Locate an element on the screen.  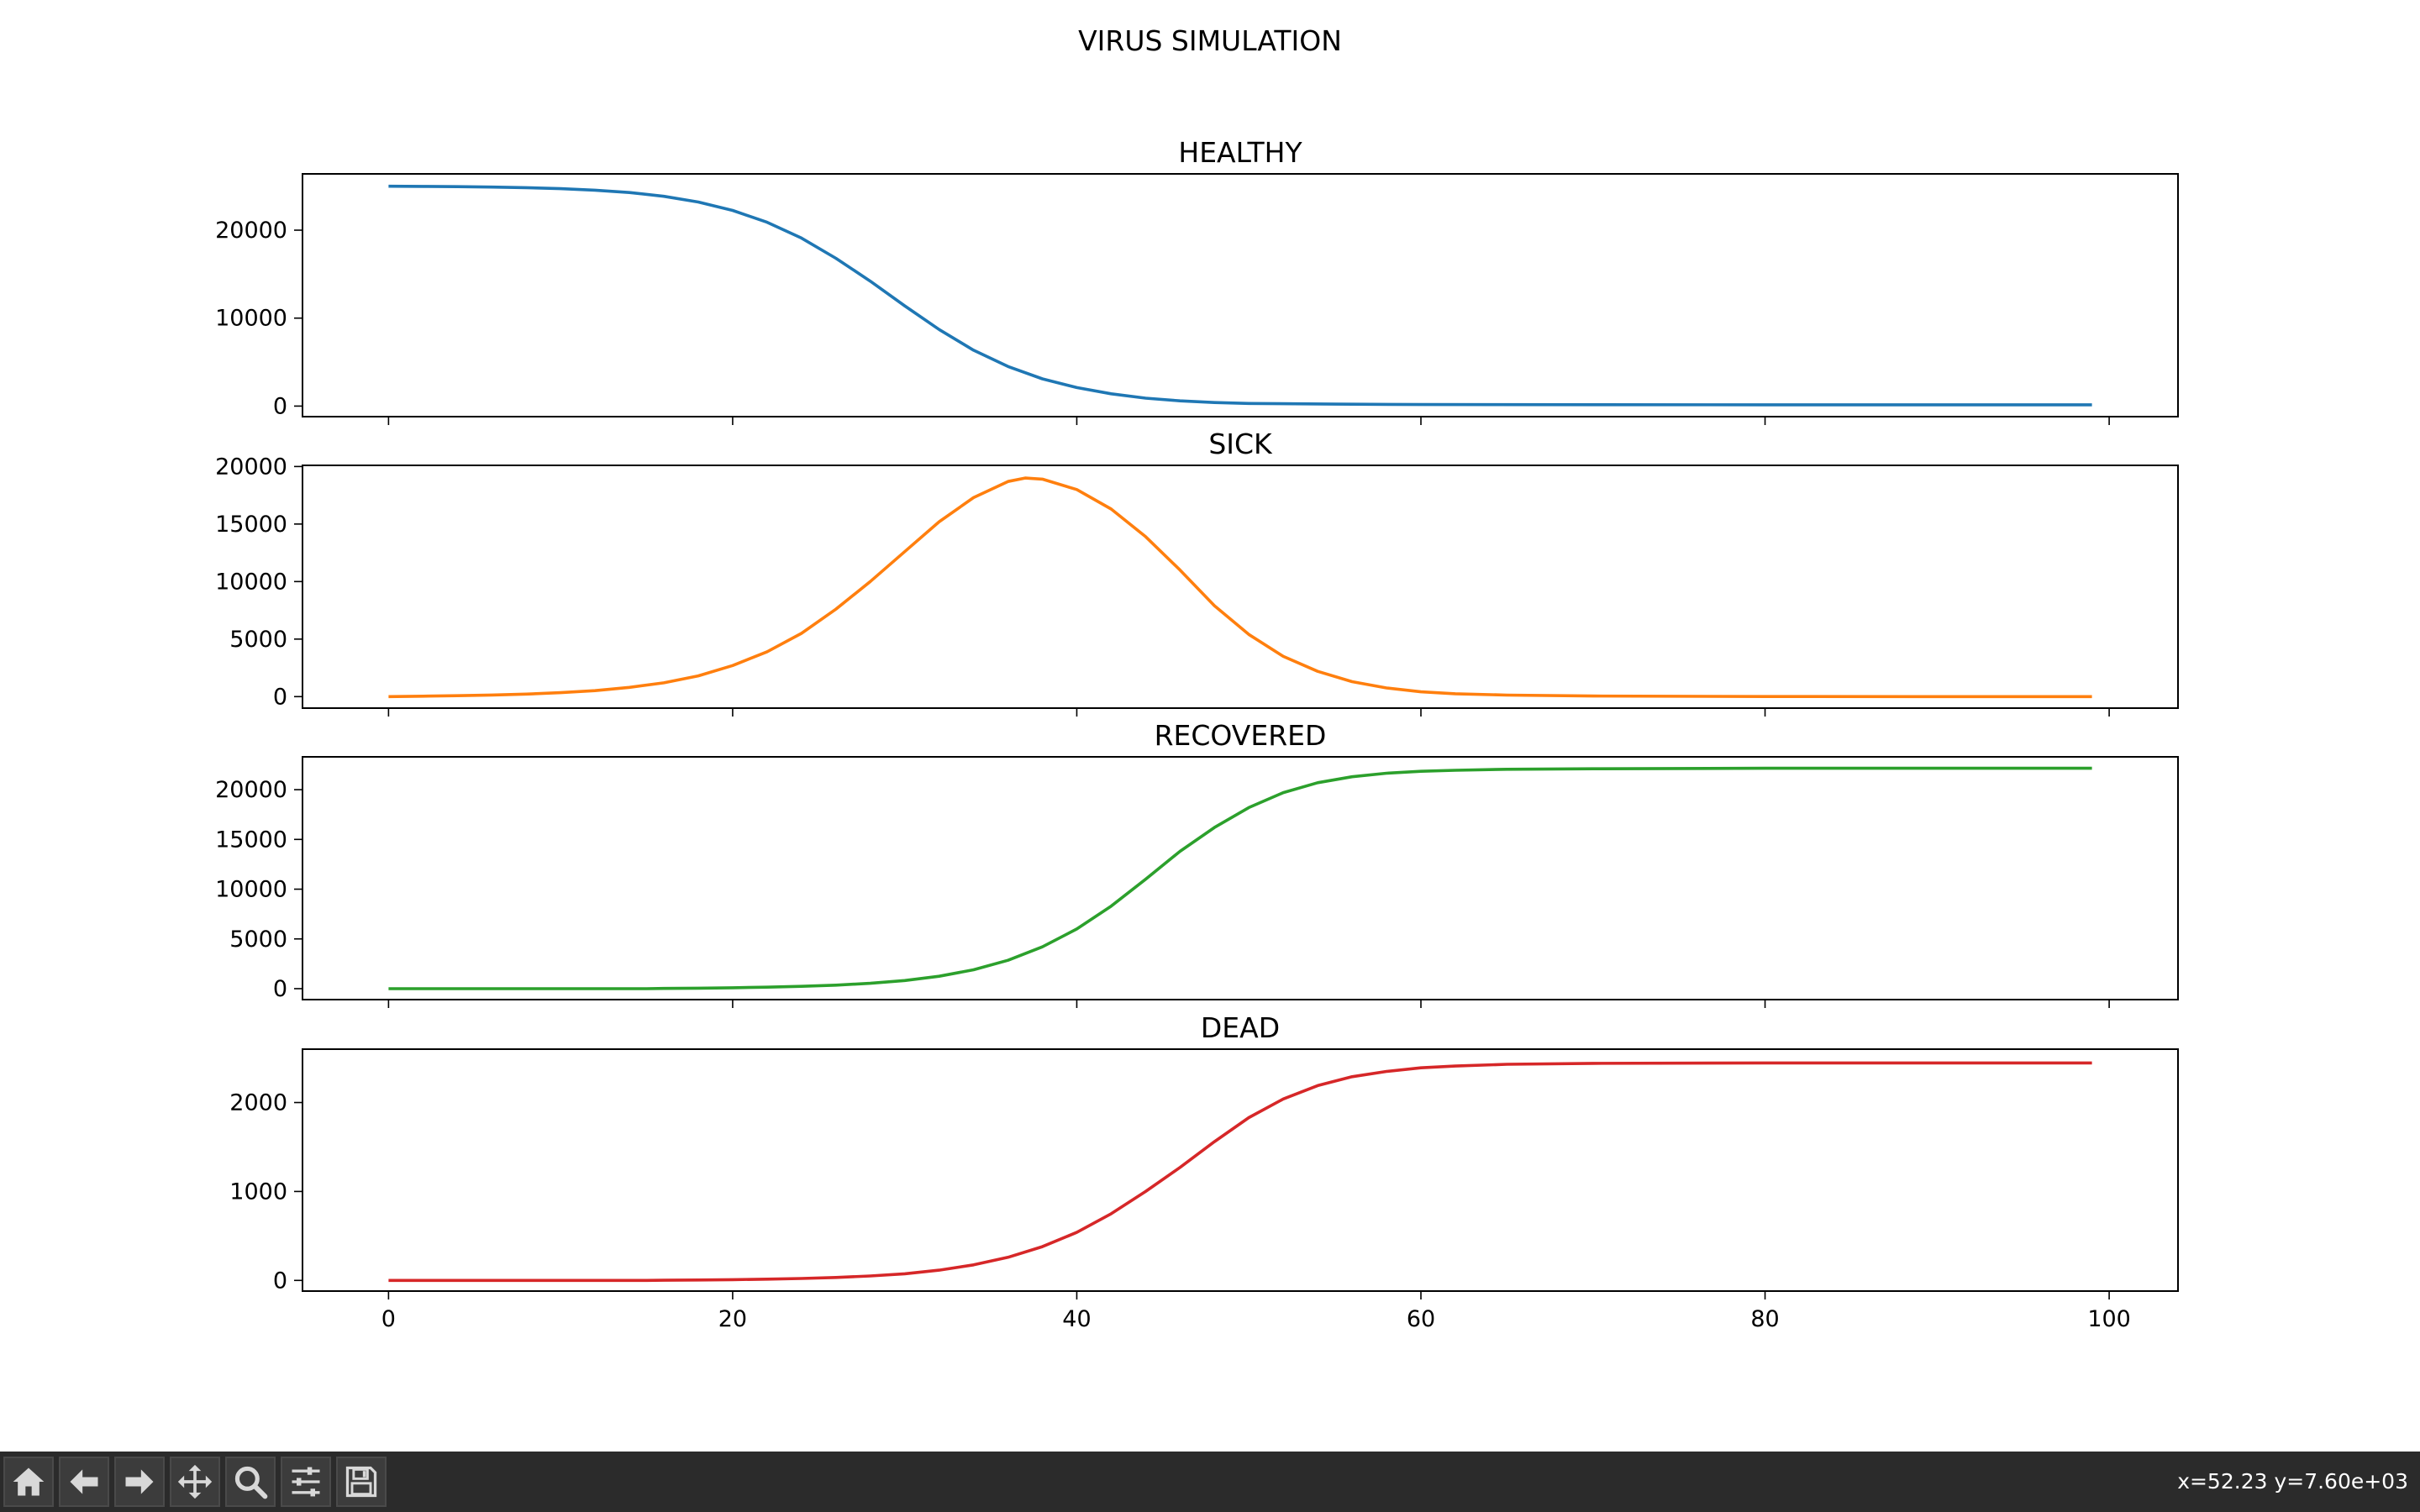
save-button is located at coordinates (361, 1482).